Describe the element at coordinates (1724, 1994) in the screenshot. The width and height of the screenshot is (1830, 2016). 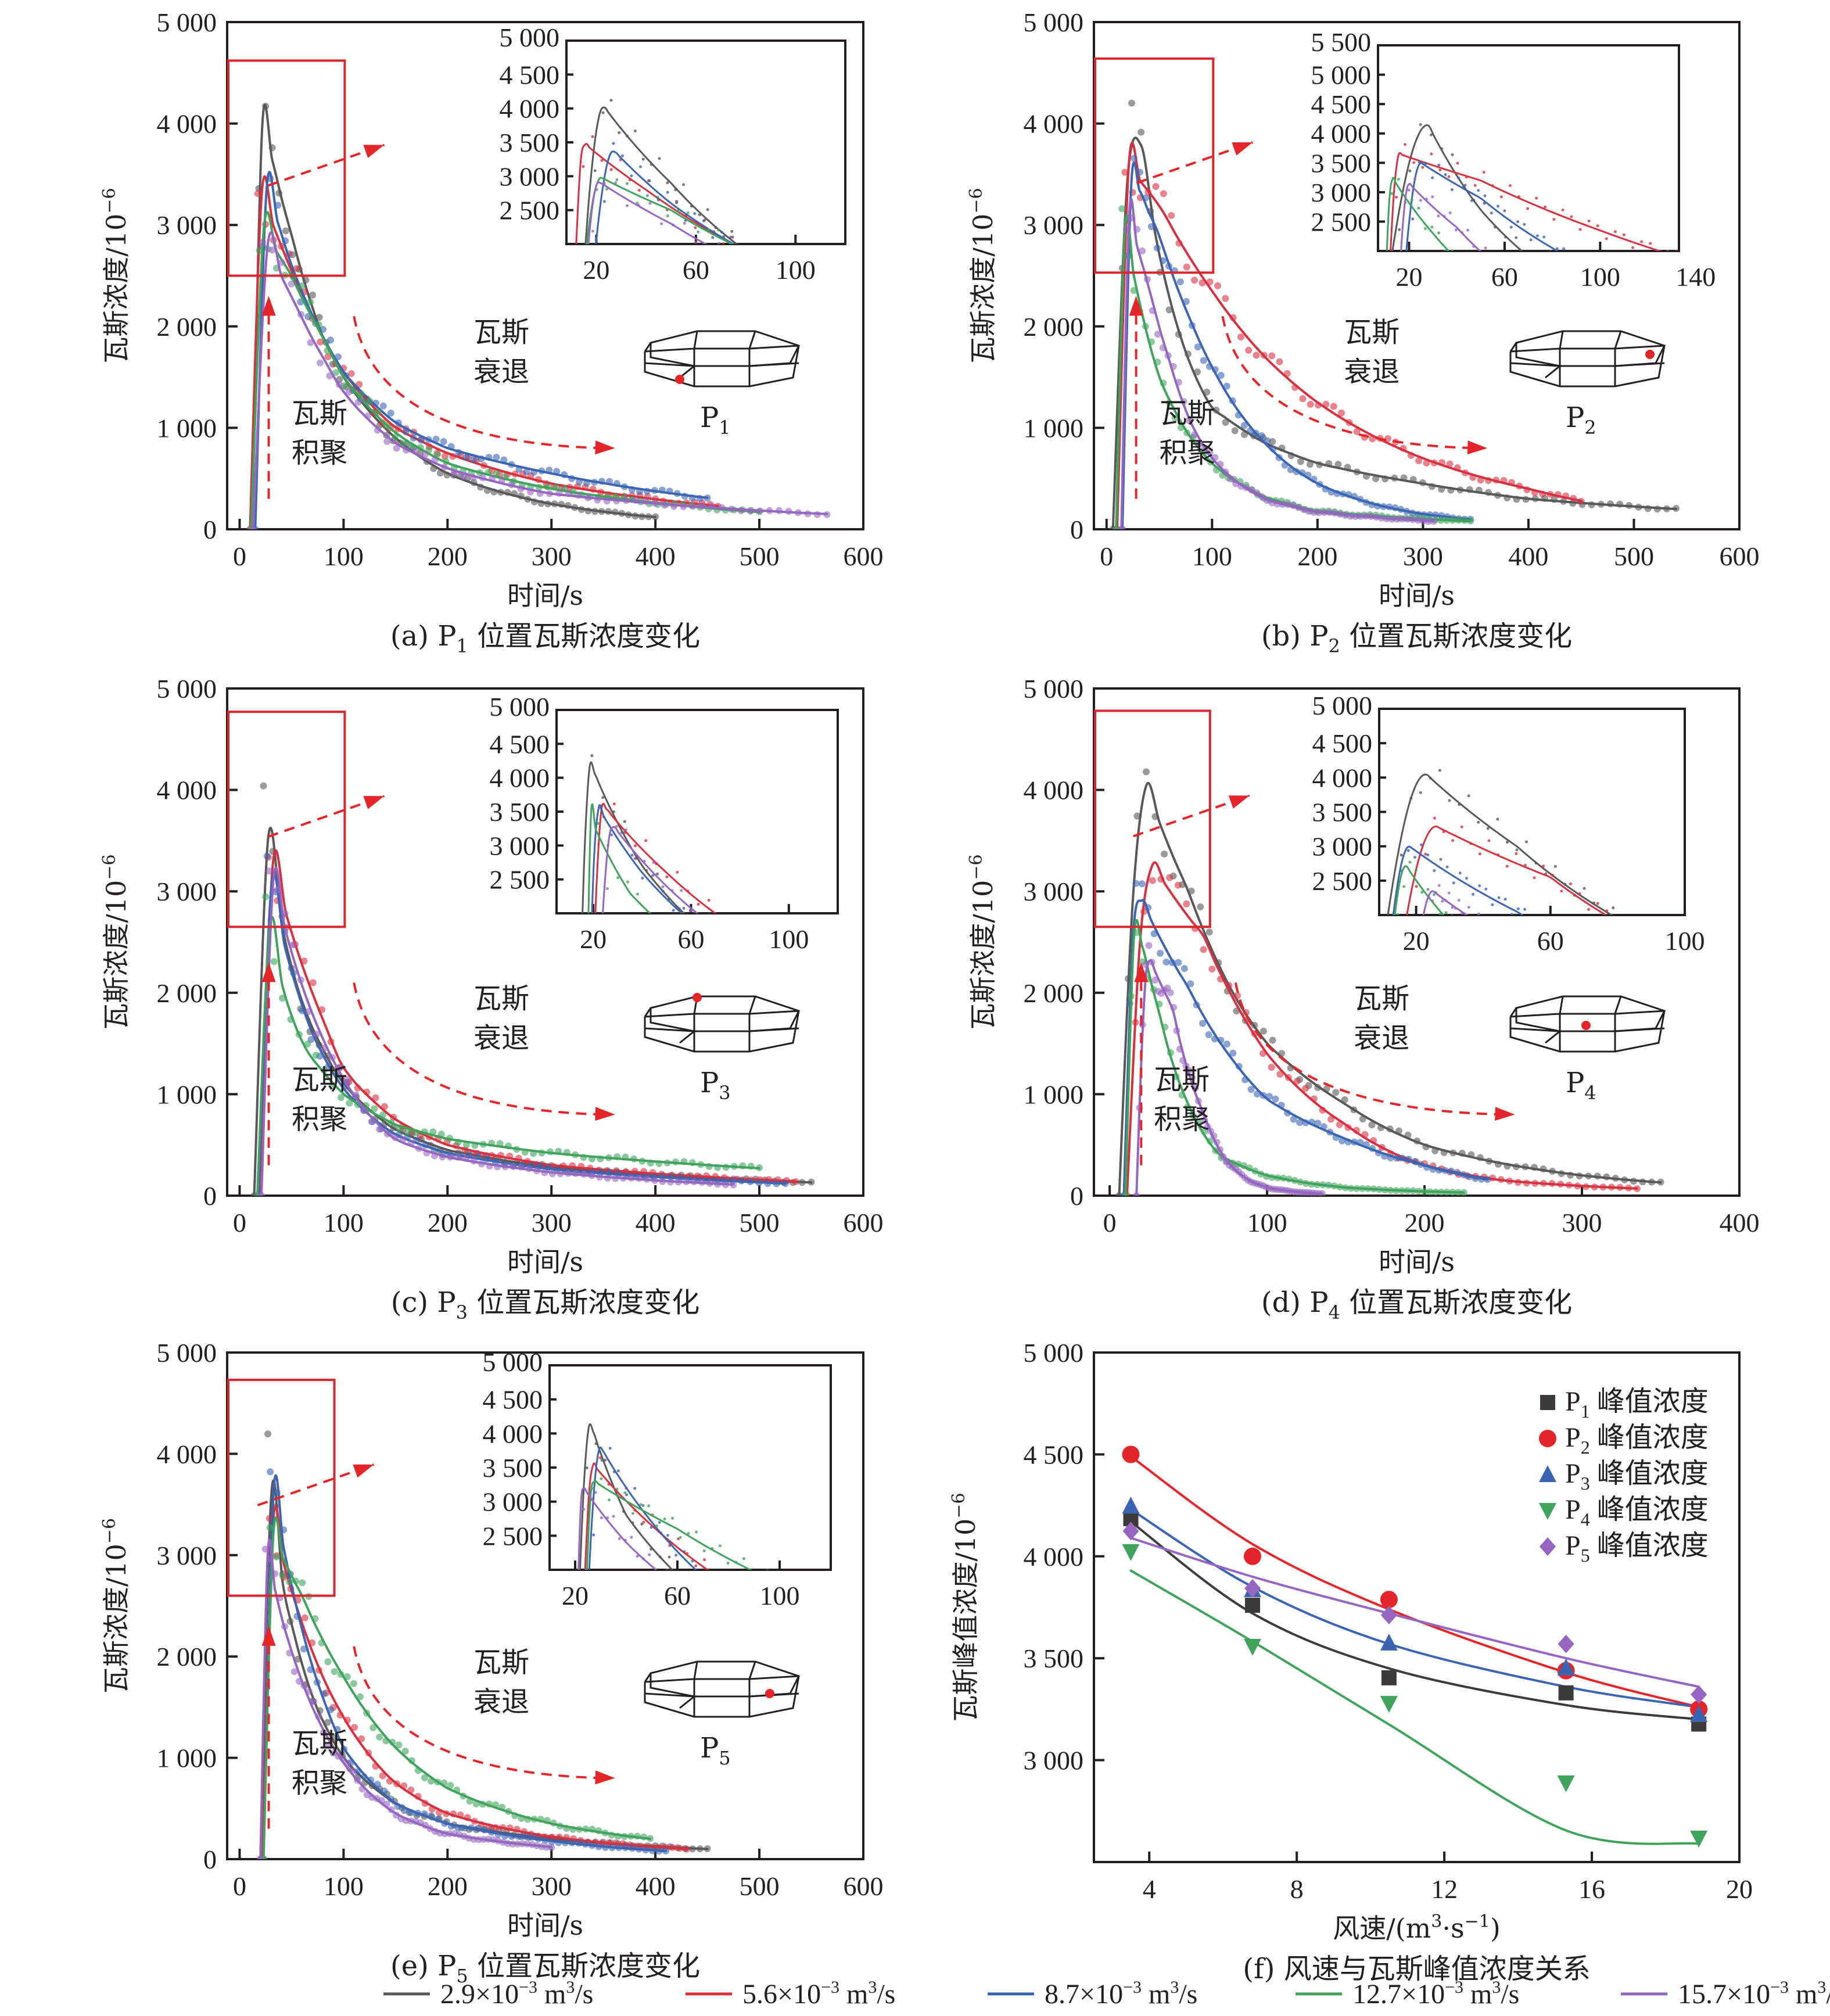
I see `legend-value: 15.7×10` at that location.